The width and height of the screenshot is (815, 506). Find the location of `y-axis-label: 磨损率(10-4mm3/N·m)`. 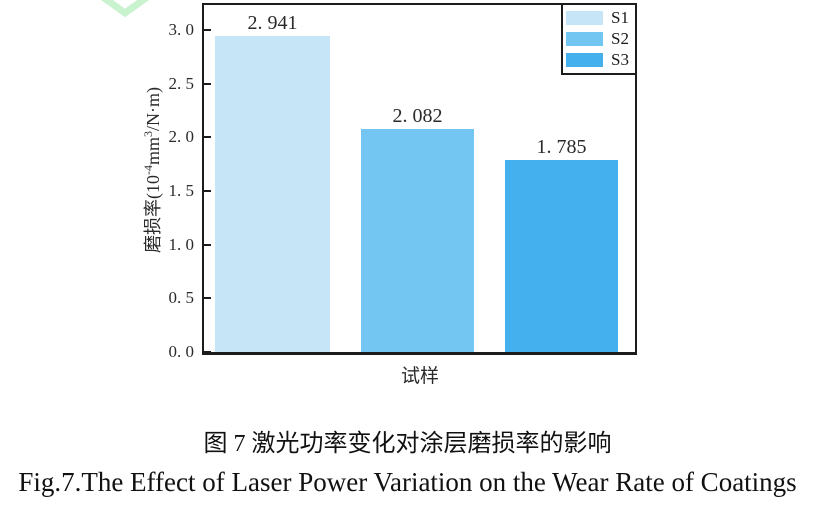

y-axis-label: 磨损率(10-4mm3/N·m) is located at coordinates (152, 170).